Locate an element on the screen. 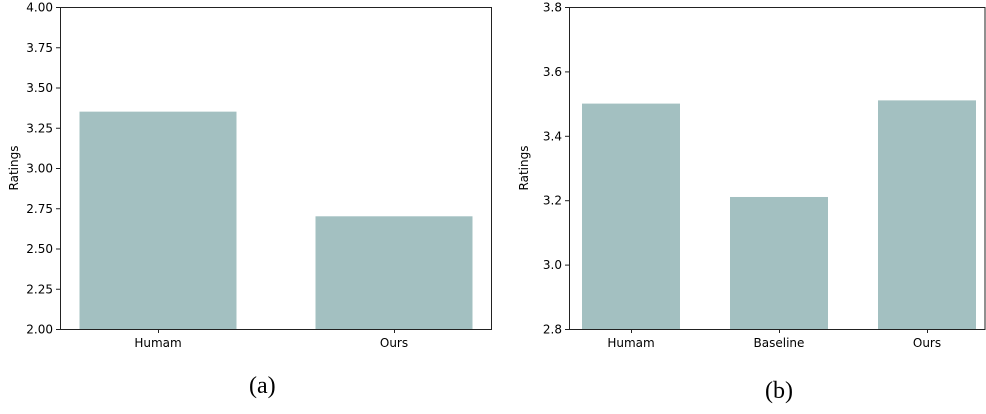  y-tick-label: 4.00 is located at coordinates (39, 8).